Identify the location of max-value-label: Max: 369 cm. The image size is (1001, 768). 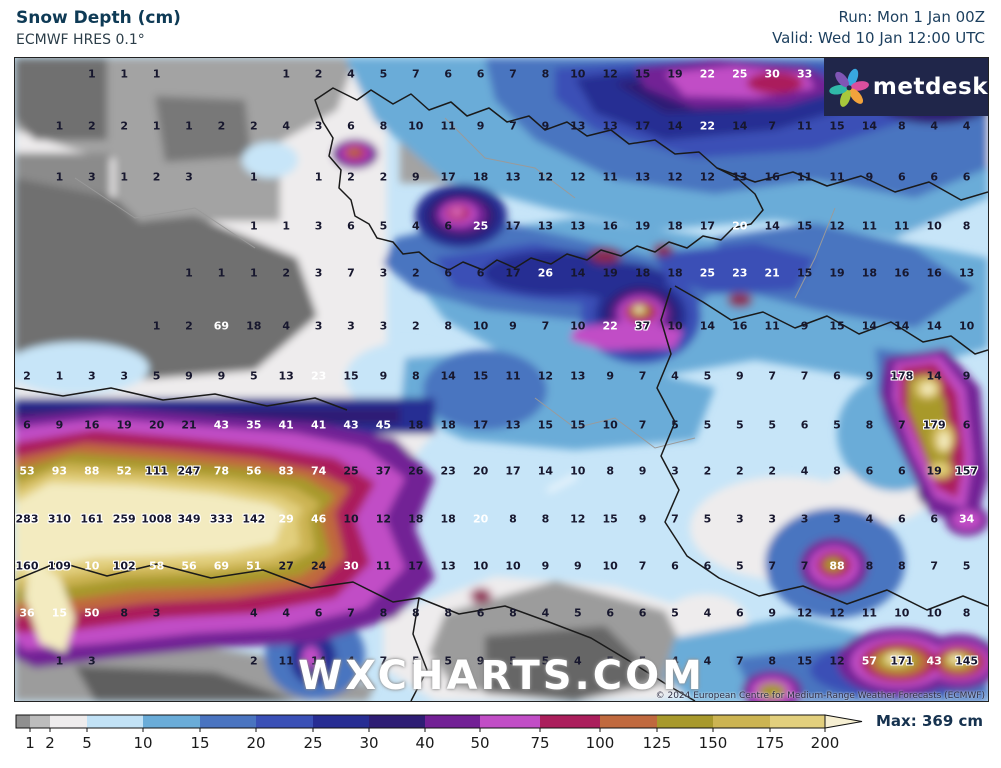
(929, 721).